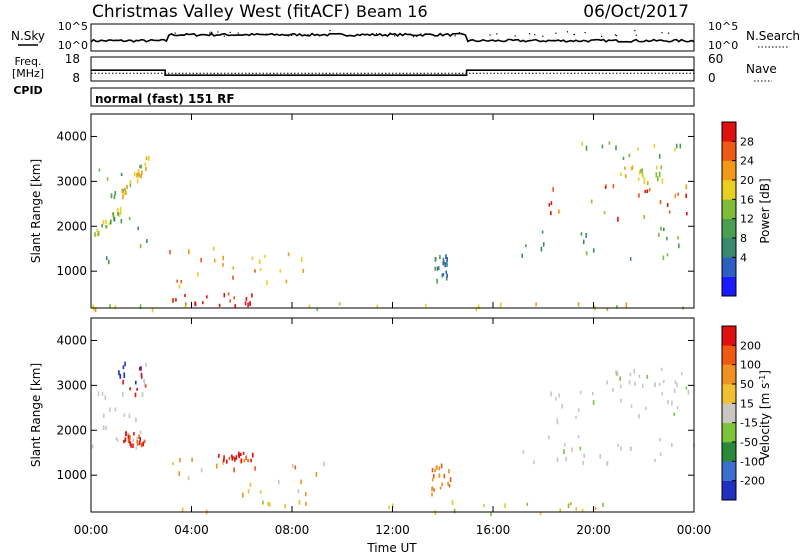  Describe the element at coordinates (27, 61) in the screenshot. I see `freq-label: Freq.` at that location.